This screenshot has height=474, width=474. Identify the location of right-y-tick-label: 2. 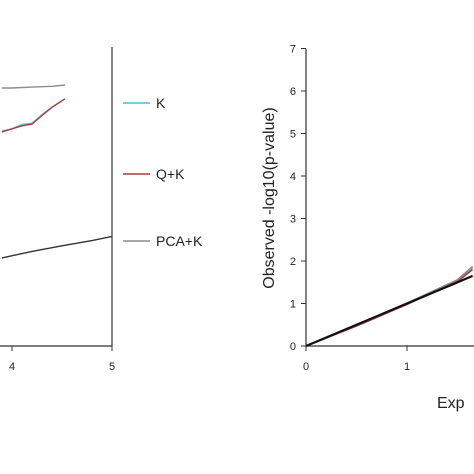
(293, 262).